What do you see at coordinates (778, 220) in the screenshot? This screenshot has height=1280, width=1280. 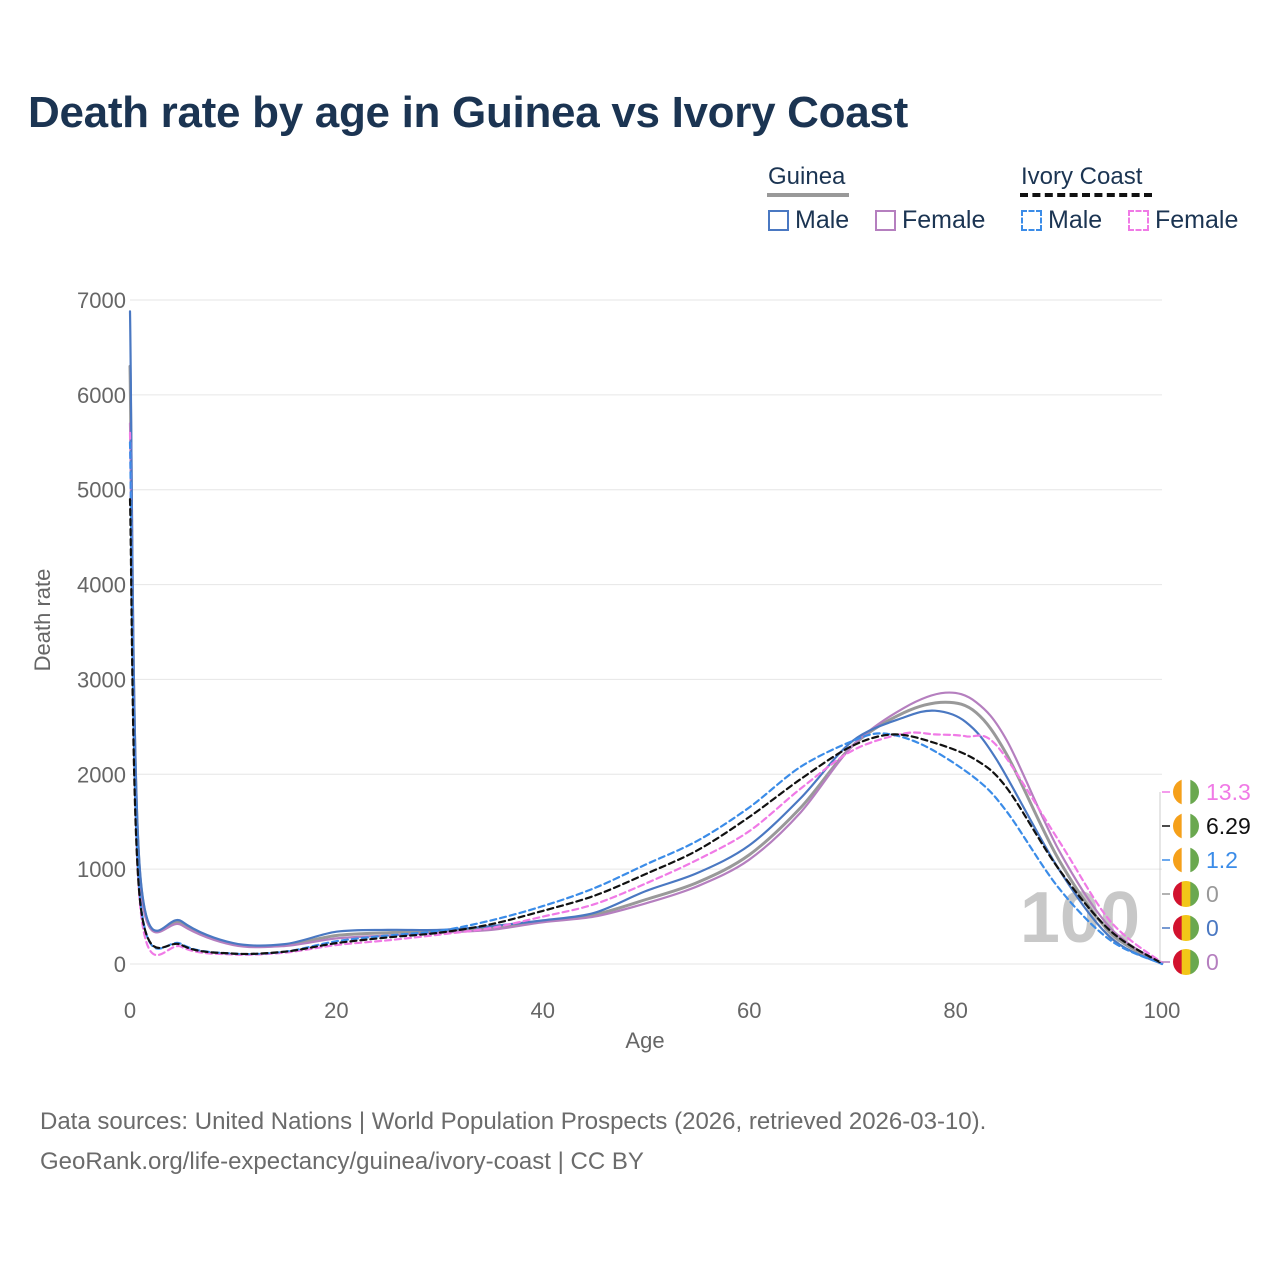 I see `legend-swatch-guinea-male` at bounding box center [778, 220].